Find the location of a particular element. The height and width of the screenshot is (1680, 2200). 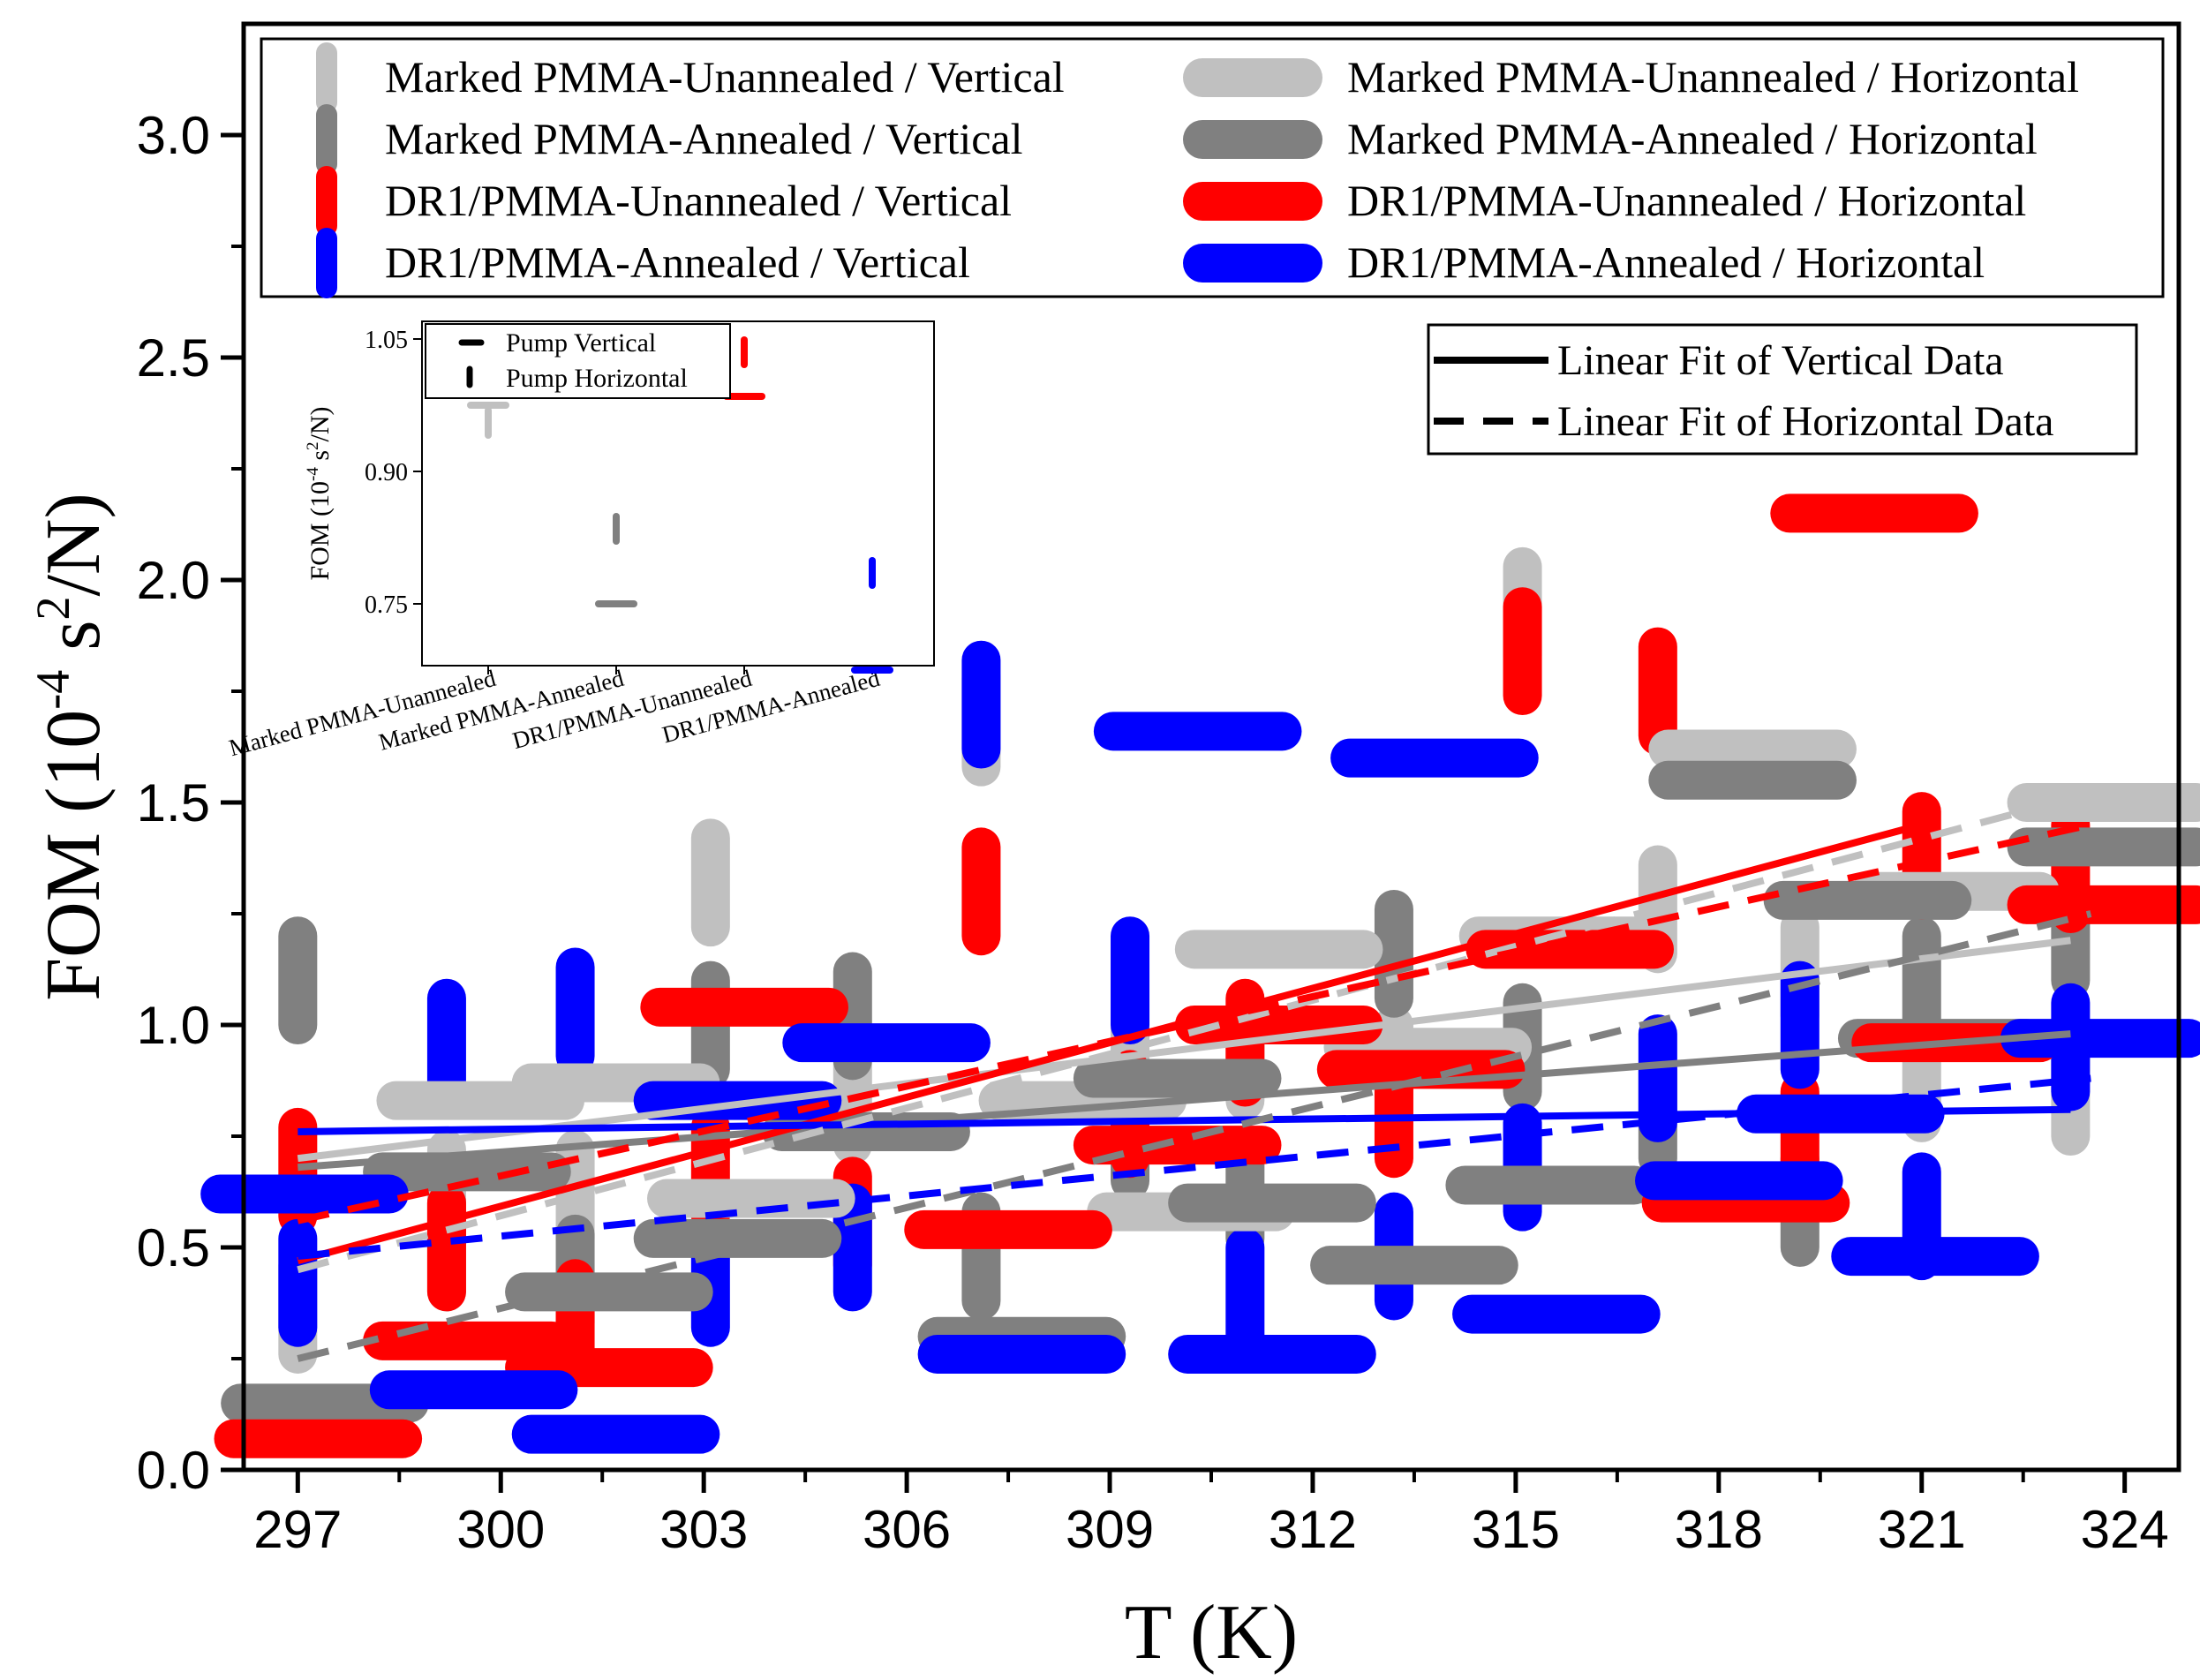

inset-y-tick-label: 1.05 is located at coordinates (386, 340).